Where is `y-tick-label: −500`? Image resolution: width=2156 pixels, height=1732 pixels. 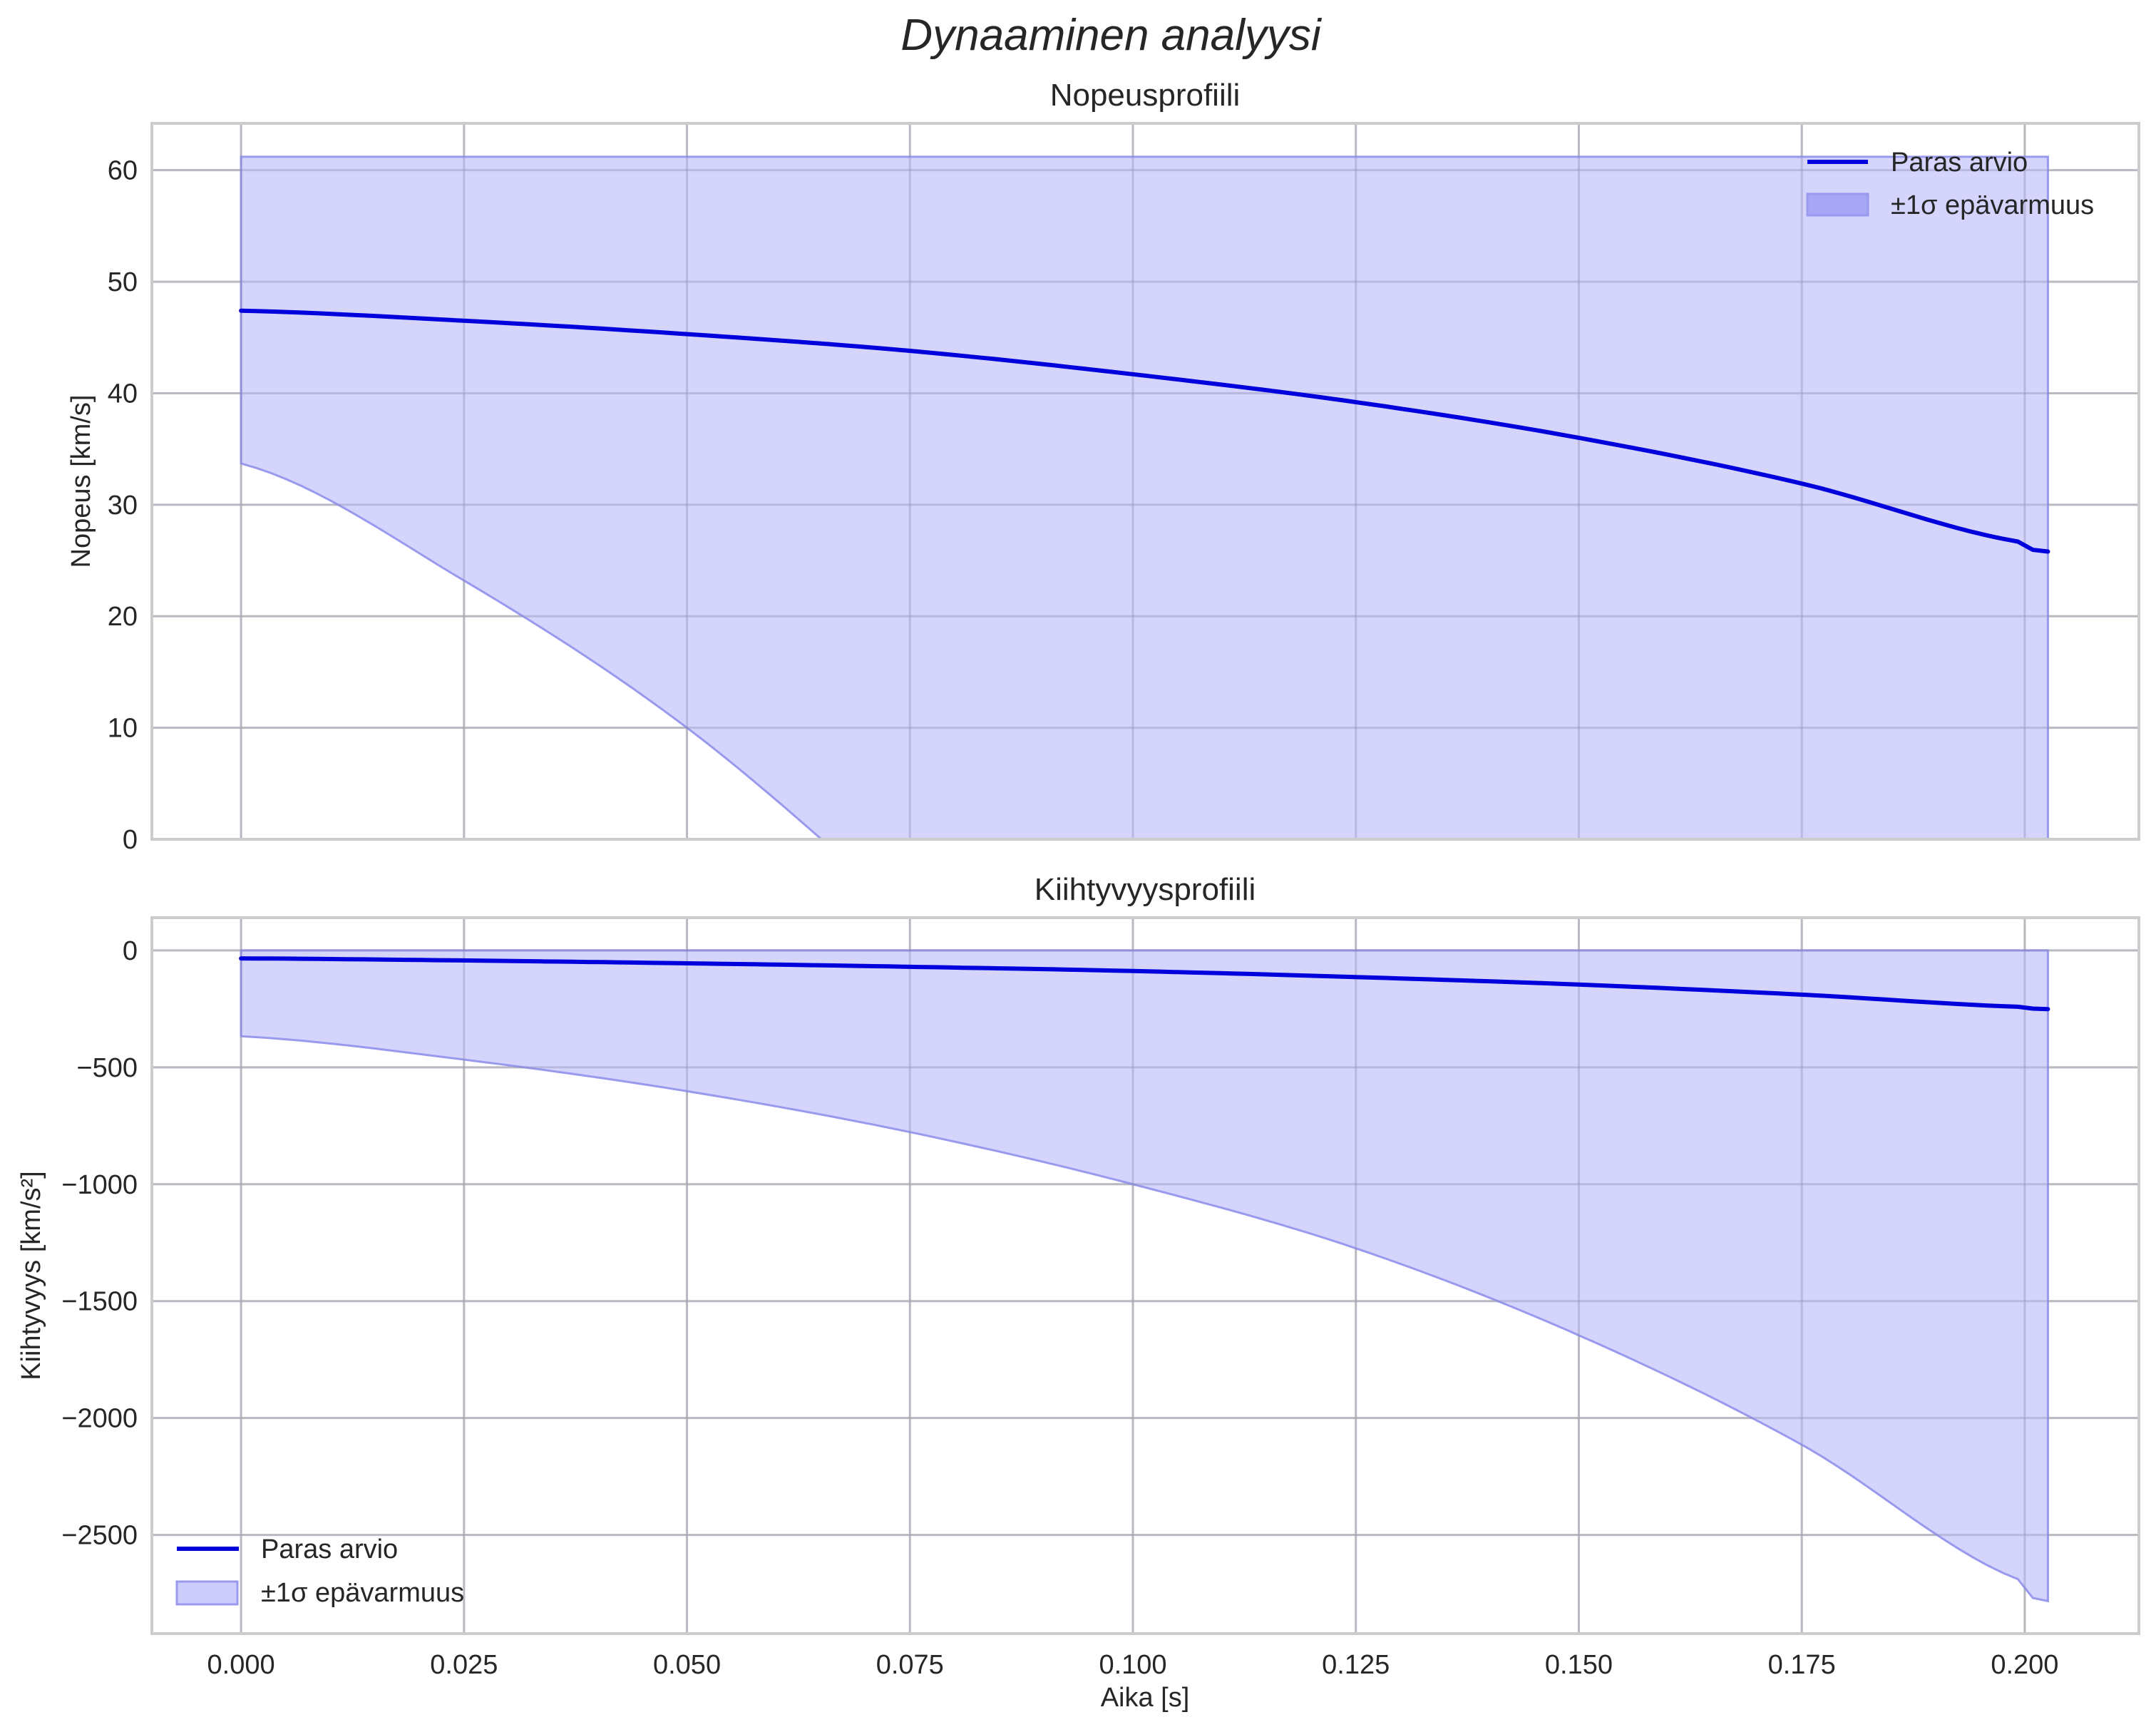 y-tick-label: −500 is located at coordinates (107, 1068).